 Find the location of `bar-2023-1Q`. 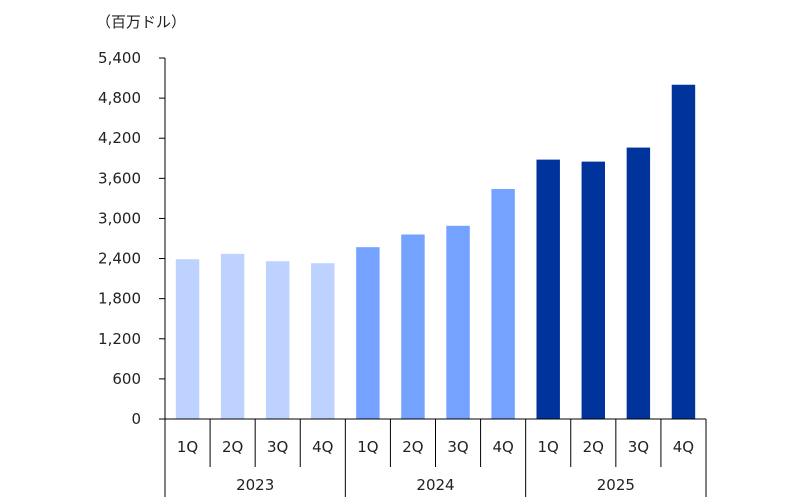

bar-2023-1Q is located at coordinates (187, 339).